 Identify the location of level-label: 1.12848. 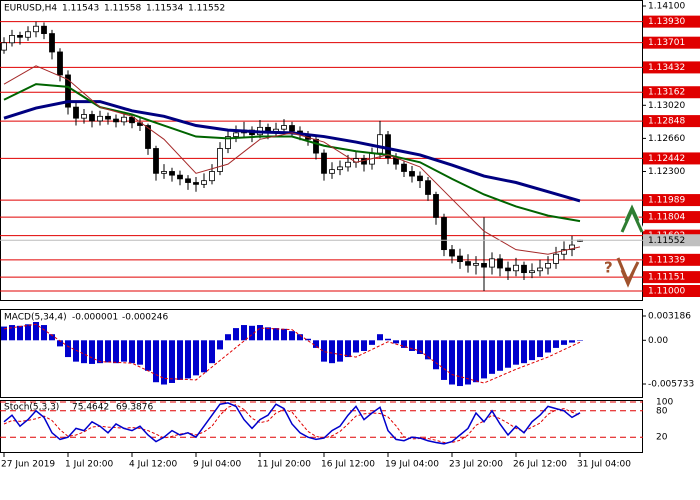
(666, 122).